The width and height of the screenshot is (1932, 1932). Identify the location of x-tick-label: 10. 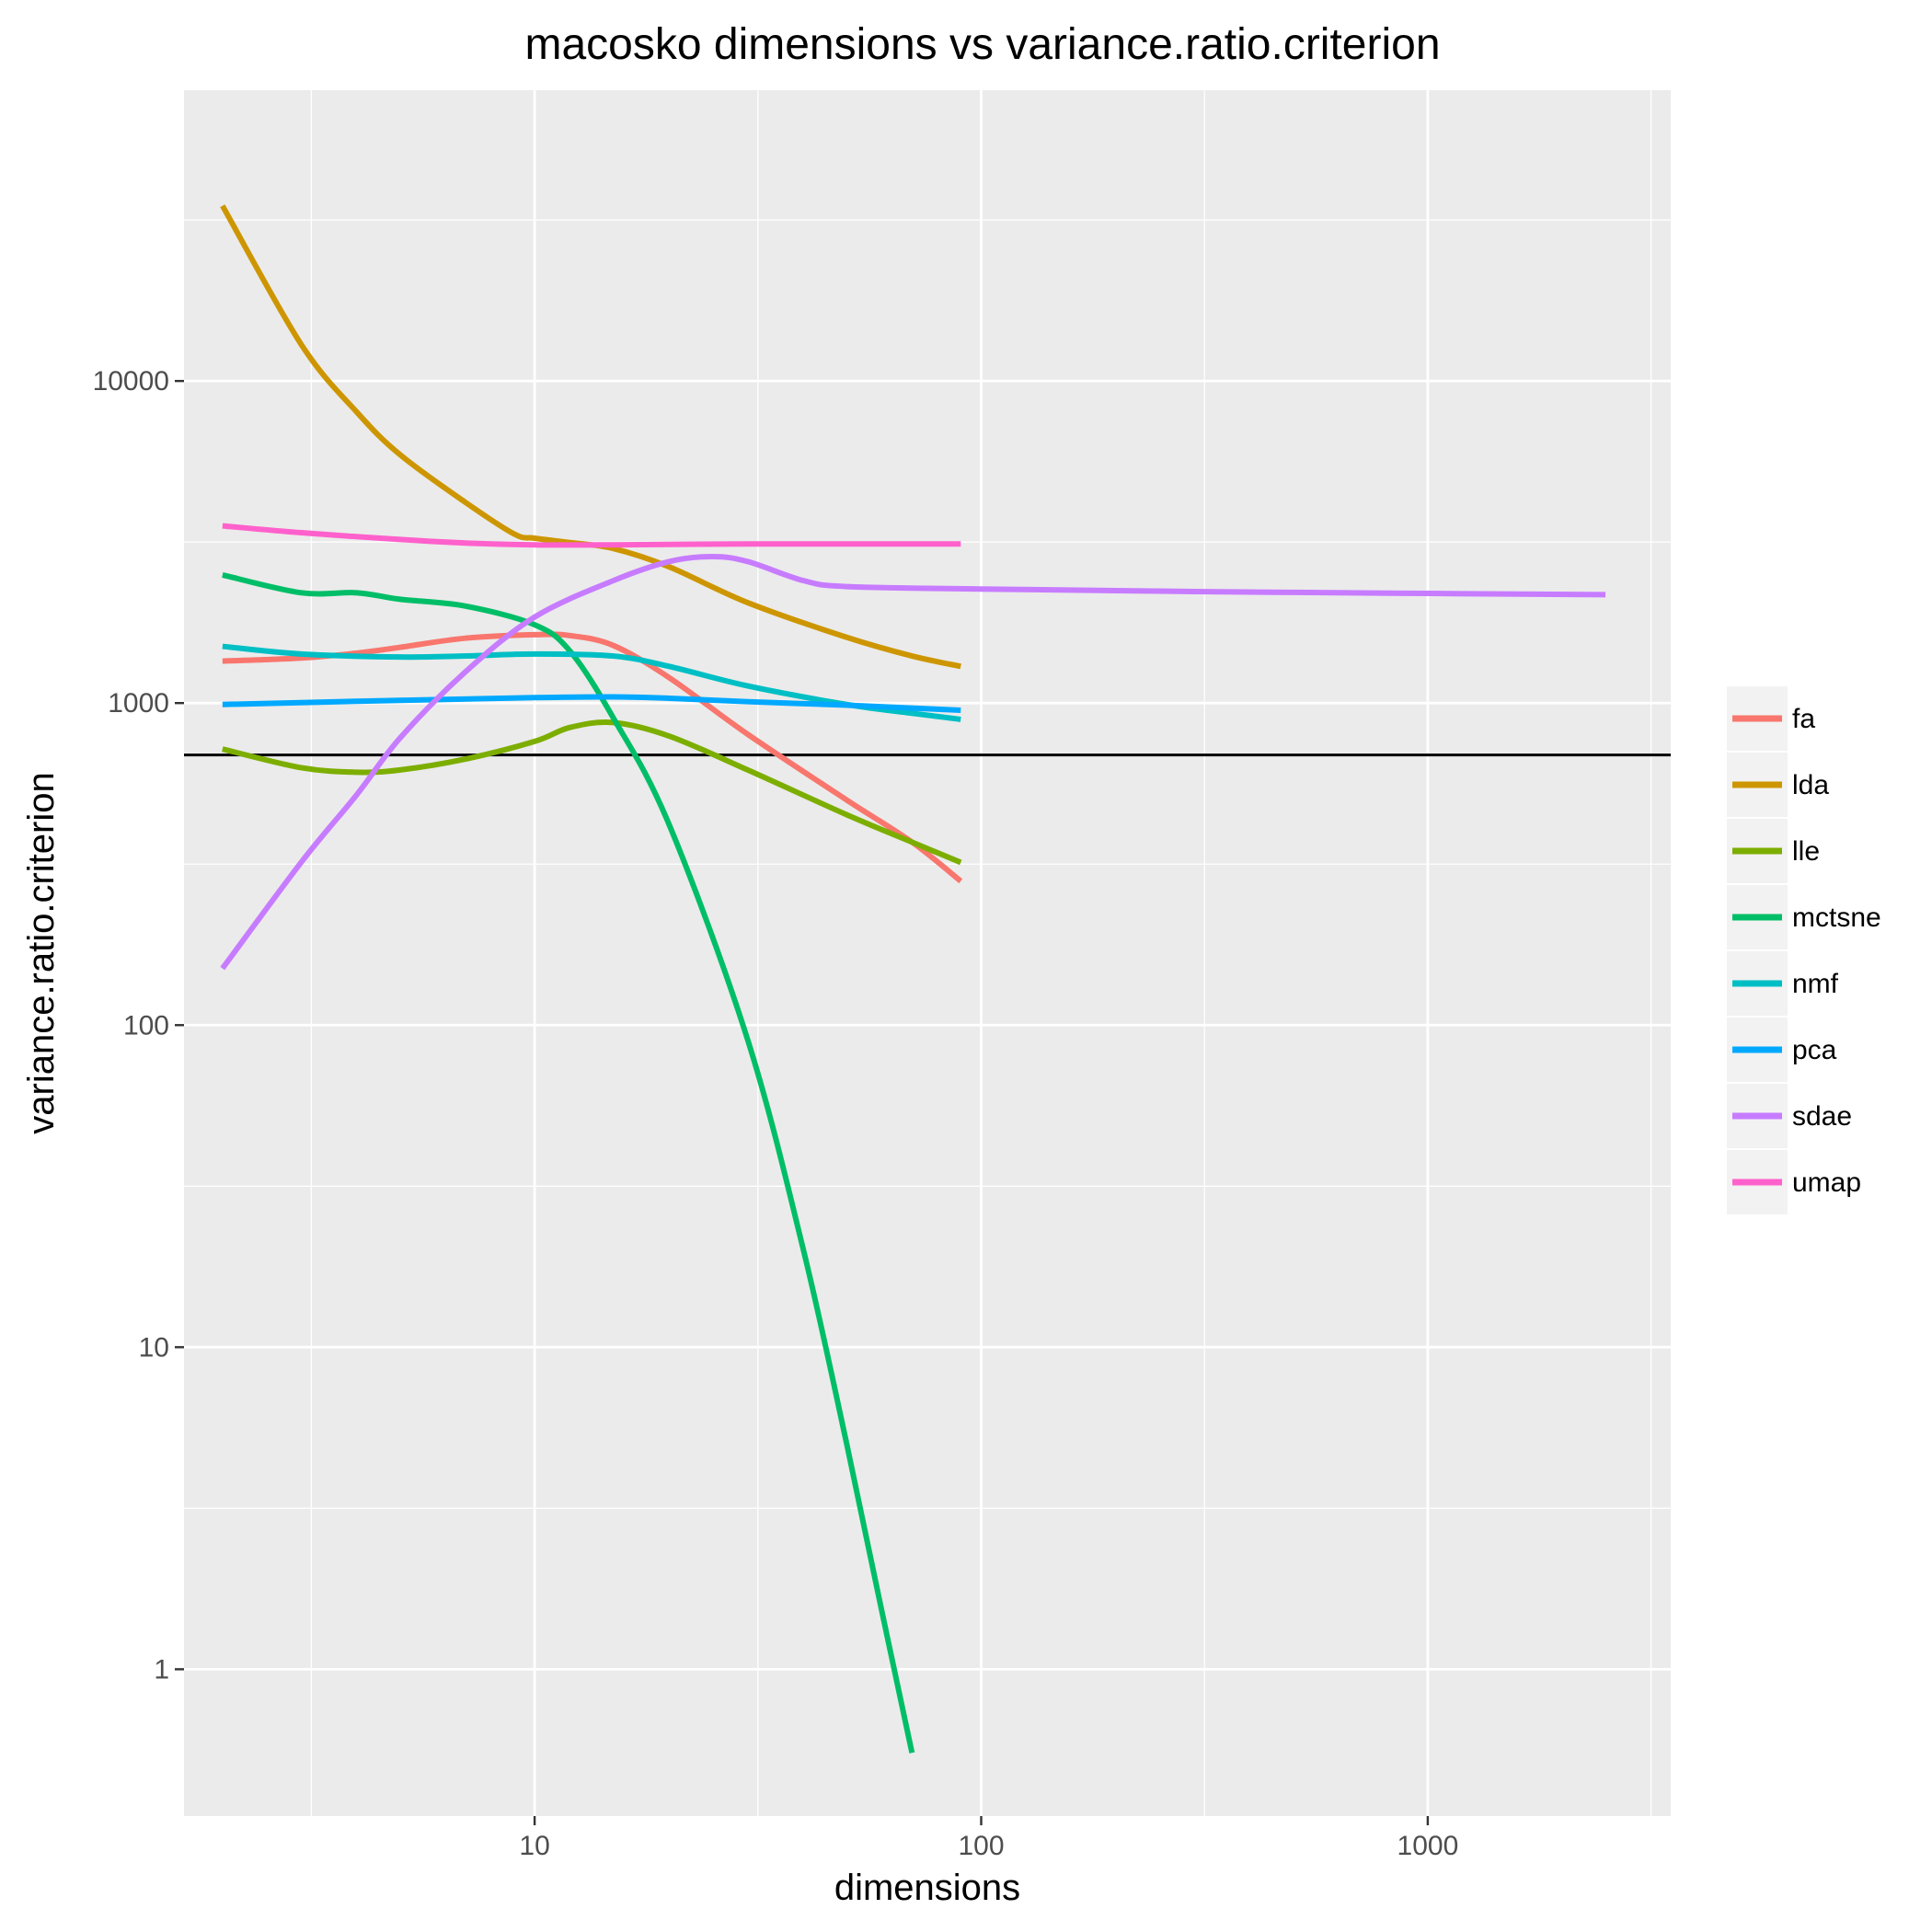
(534, 1846).